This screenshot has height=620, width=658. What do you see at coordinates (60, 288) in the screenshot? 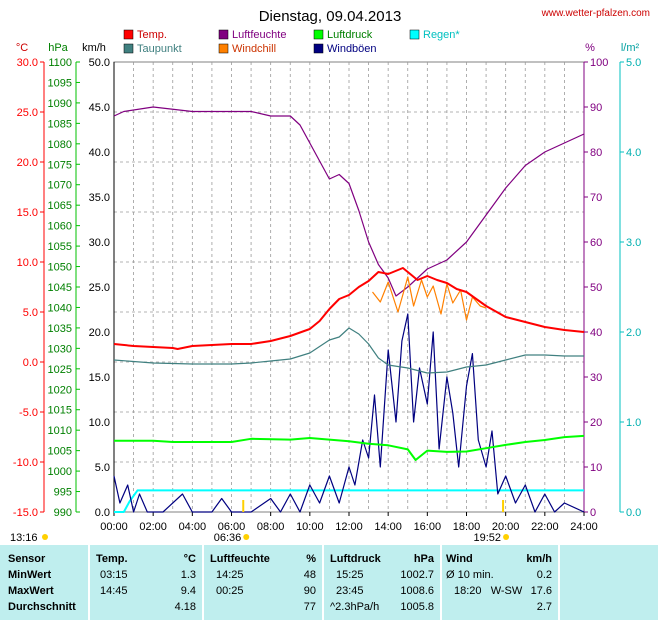
I see `pressure-tick-label: 1045` at bounding box center [60, 288].